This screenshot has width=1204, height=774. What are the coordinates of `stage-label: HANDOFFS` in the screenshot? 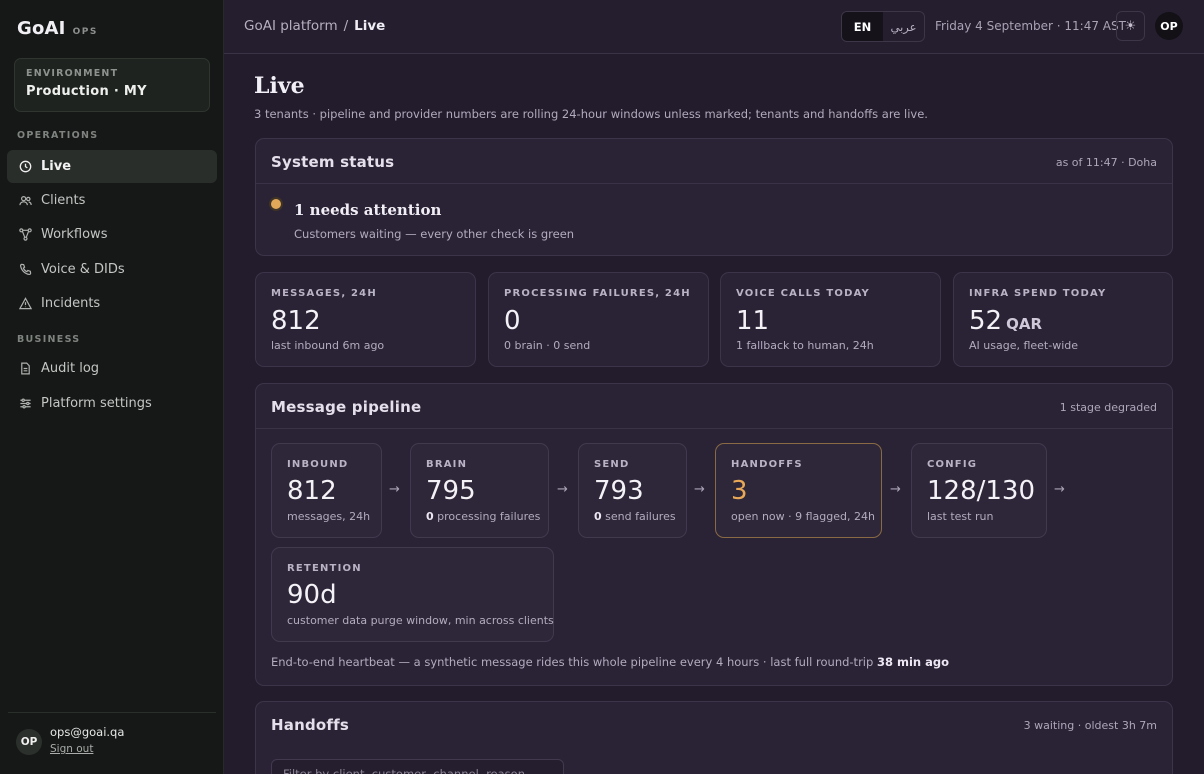 It's located at (767, 464).